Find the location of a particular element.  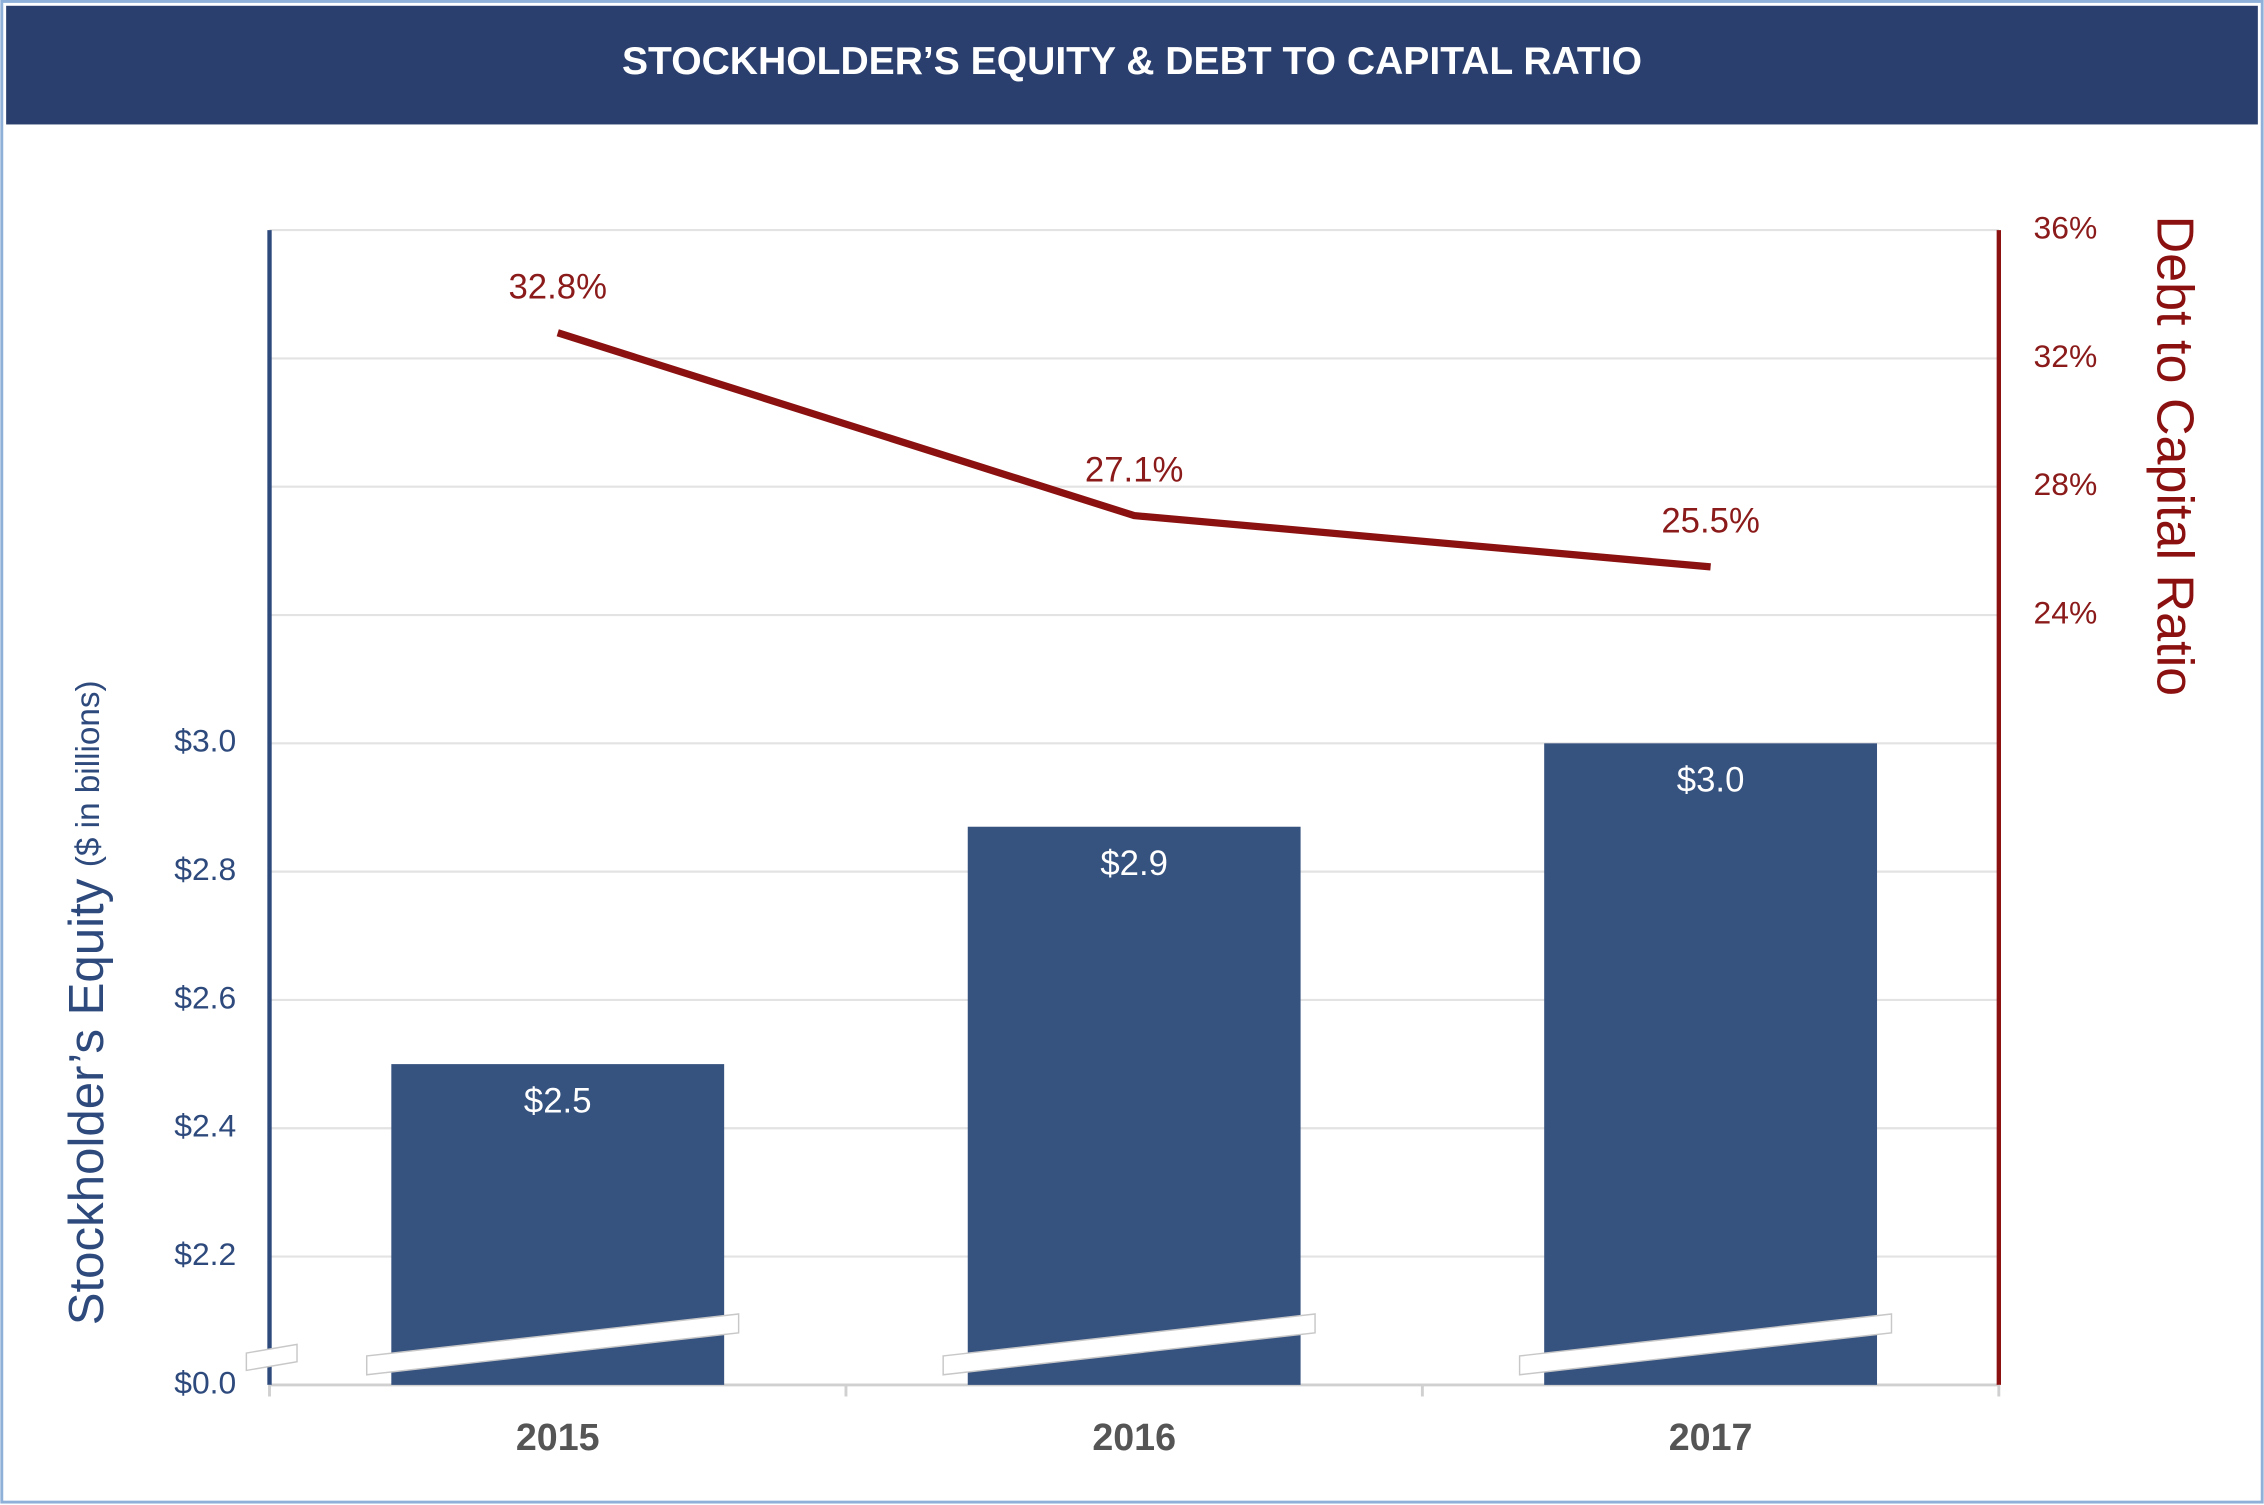

bar-value-label: $2.9 is located at coordinates (1134, 864).